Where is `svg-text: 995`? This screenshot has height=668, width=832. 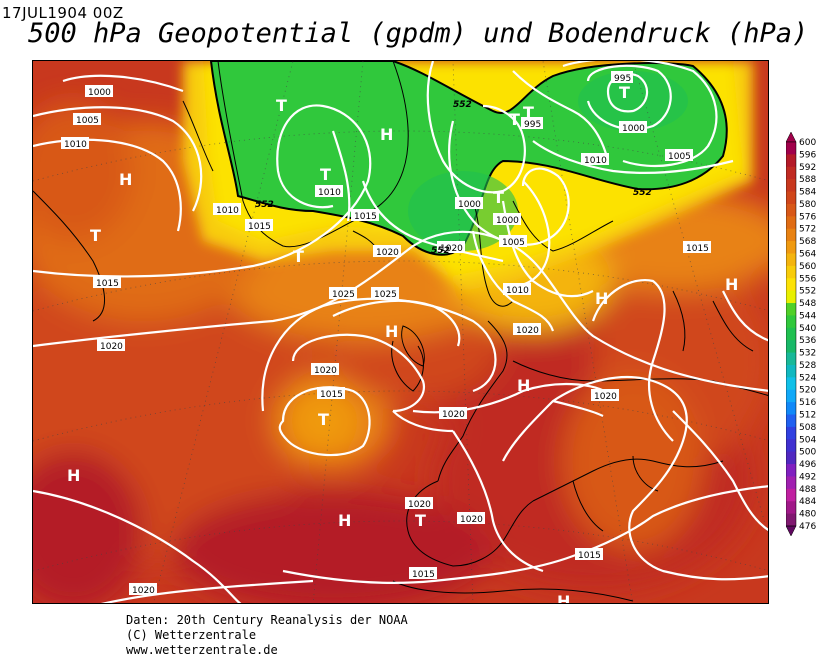
svg-text: 995 is located at coordinates (622, 79).